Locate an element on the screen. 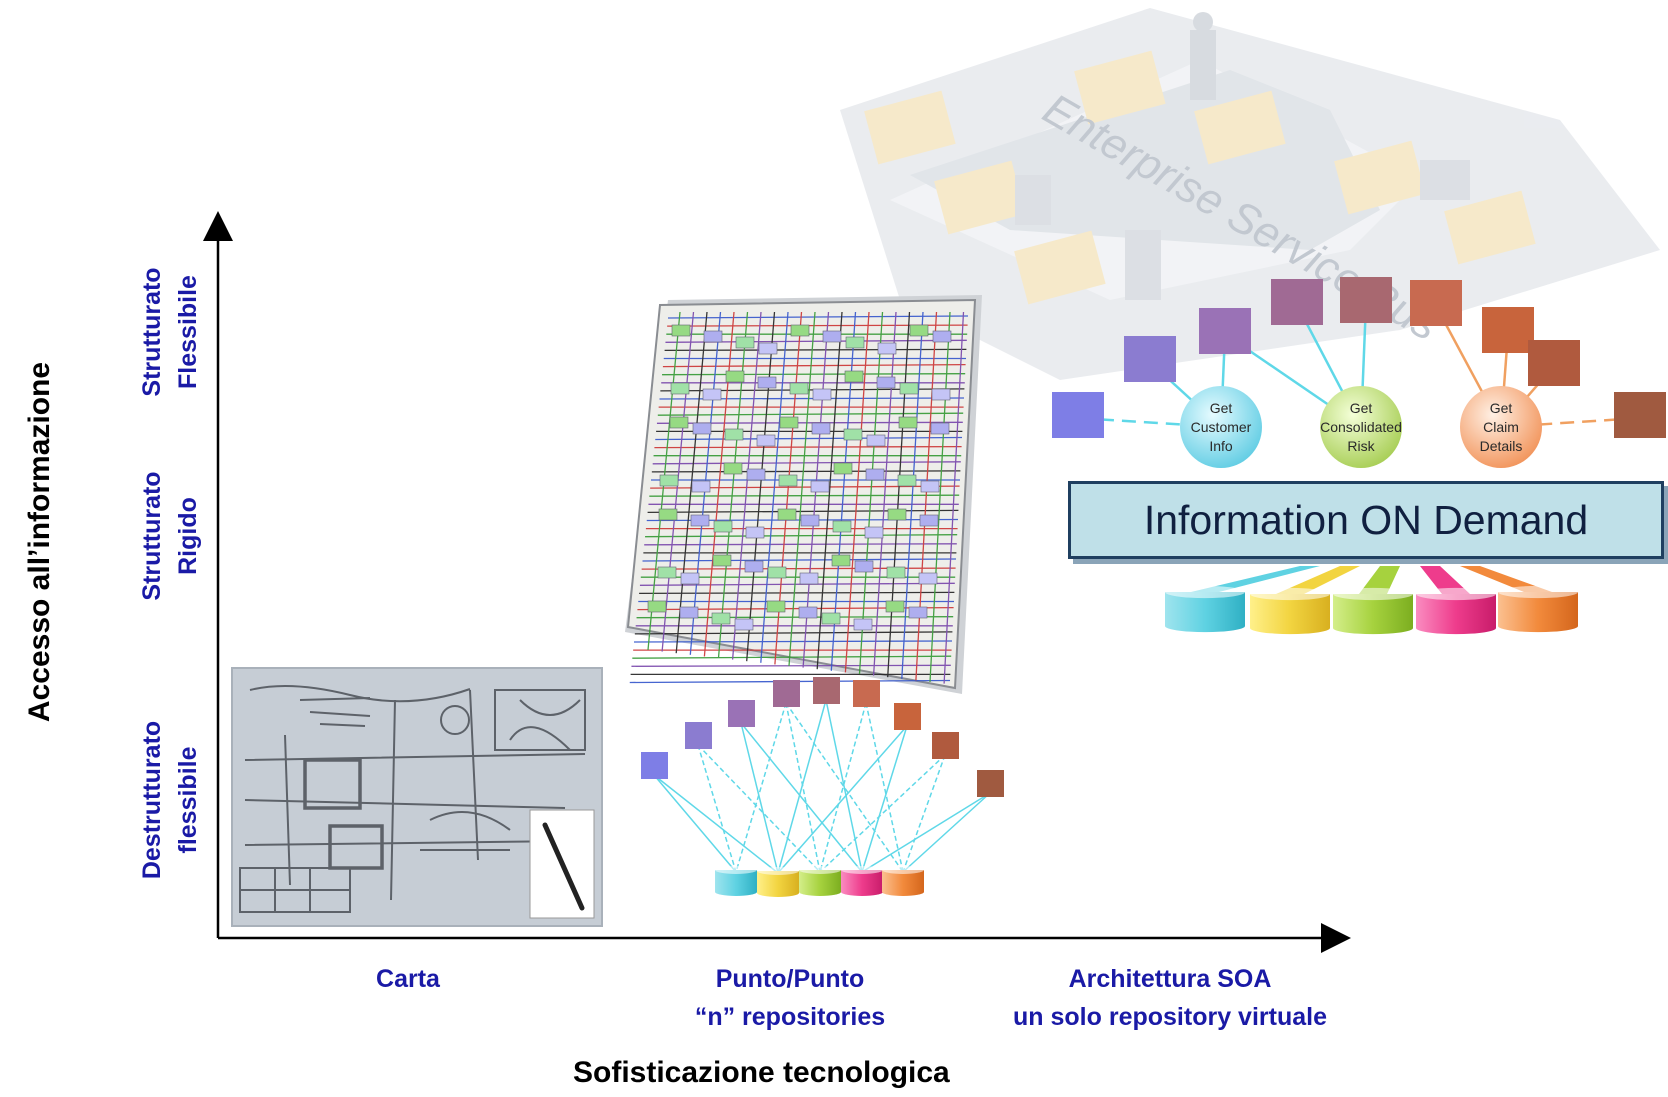 The image size is (1668, 1097). soa-network is located at coordinates (1359, 456).